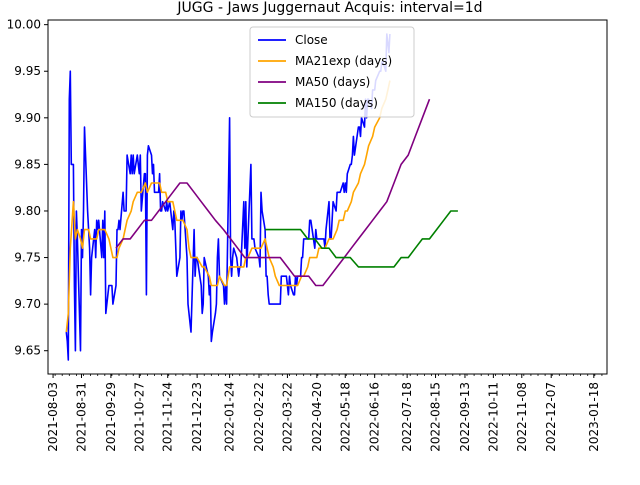  I want to click on legend-box, so click(332, 72).